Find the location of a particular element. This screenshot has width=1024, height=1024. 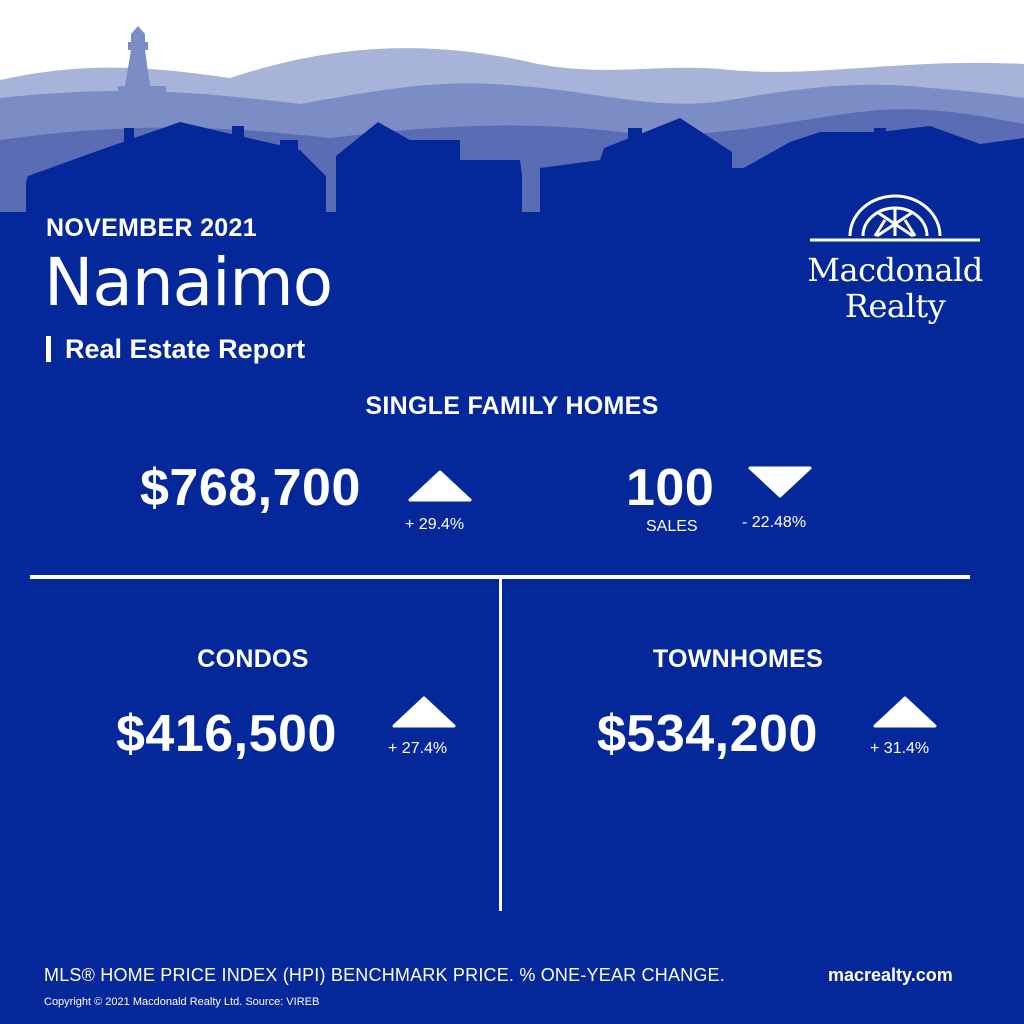

report-period: NOVEMBER 2021 is located at coordinates (151, 228).